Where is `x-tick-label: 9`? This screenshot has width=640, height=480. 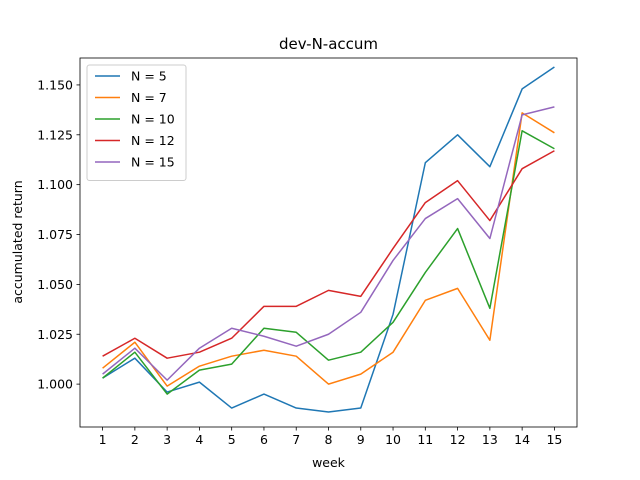 x-tick-label: 9 is located at coordinates (361, 439).